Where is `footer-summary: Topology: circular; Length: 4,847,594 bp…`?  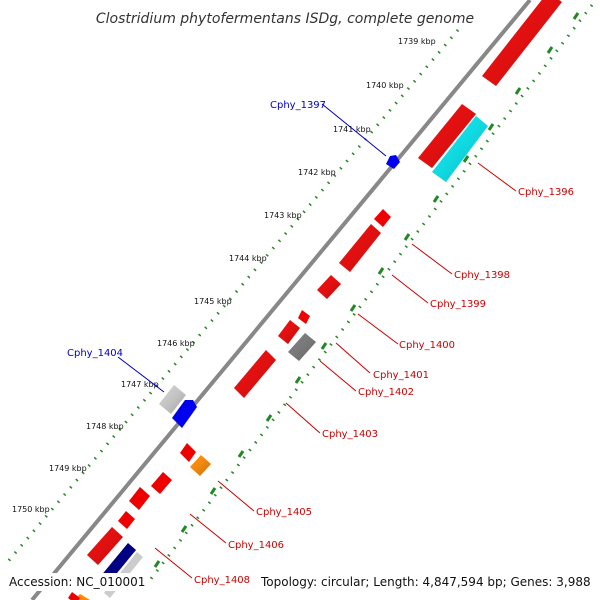 footer-summary: Topology: circular; Length: 4,847,594 bp… is located at coordinates (425, 582).